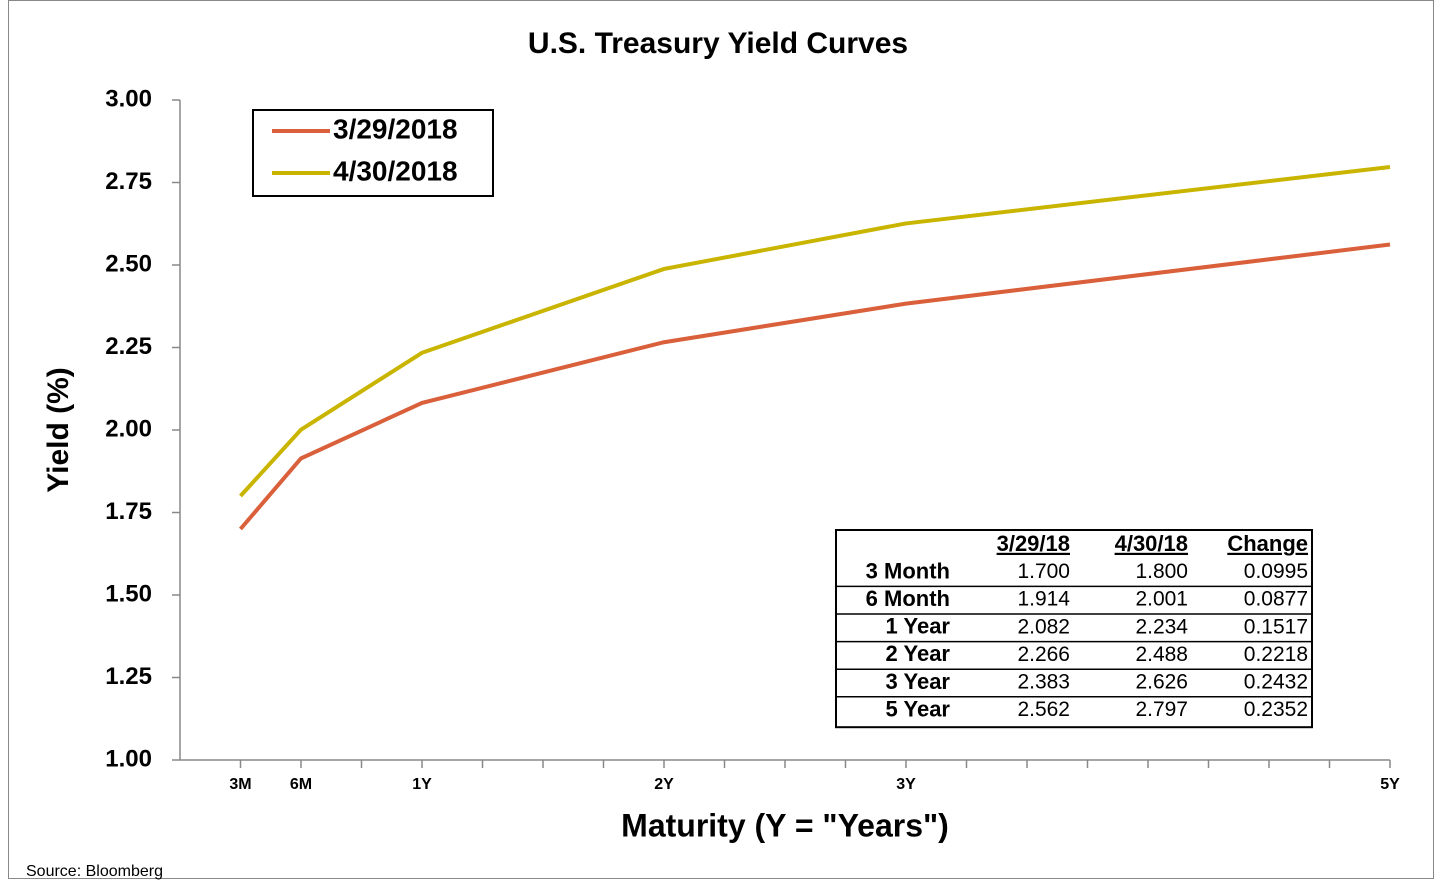 This screenshot has width=1435, height=880. Describe the element at coordinates (664, 784) in the screenshot. I see `x-tick-label: 2Y` at that location.